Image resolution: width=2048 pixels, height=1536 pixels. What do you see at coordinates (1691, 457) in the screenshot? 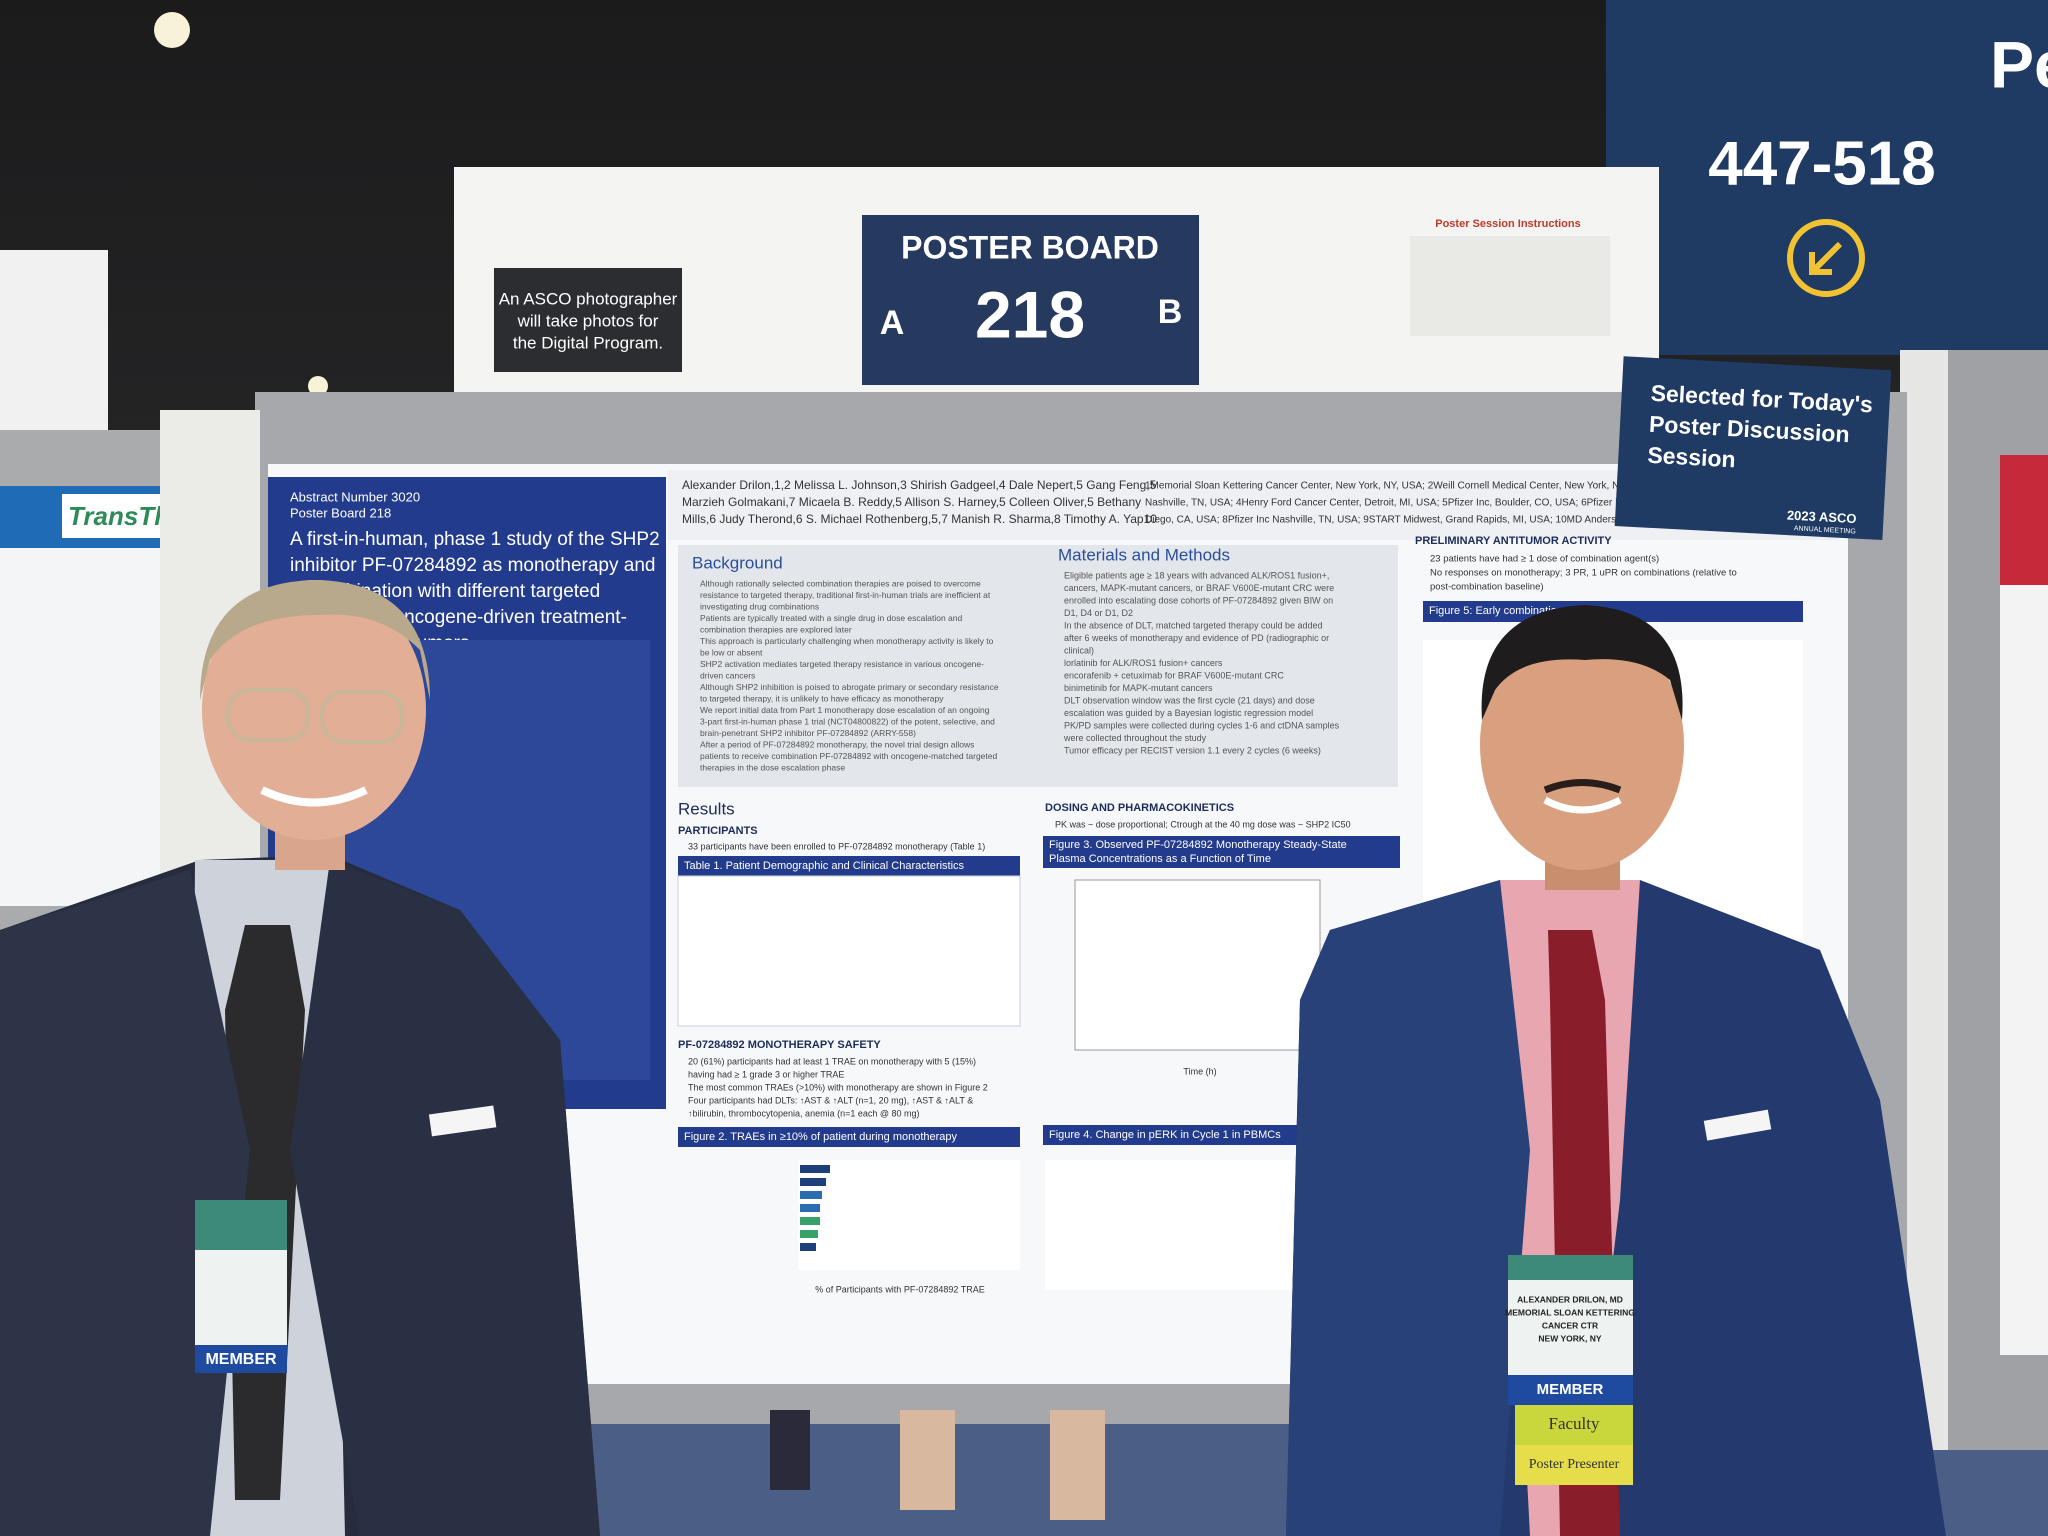
I see `text-line: Session` at bounding box center [1691, 457].